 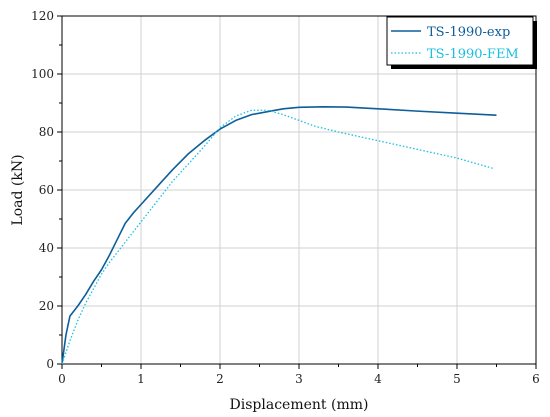 I want to click on x-axis-label: Displacement (mm), so click(x=299, y=405).